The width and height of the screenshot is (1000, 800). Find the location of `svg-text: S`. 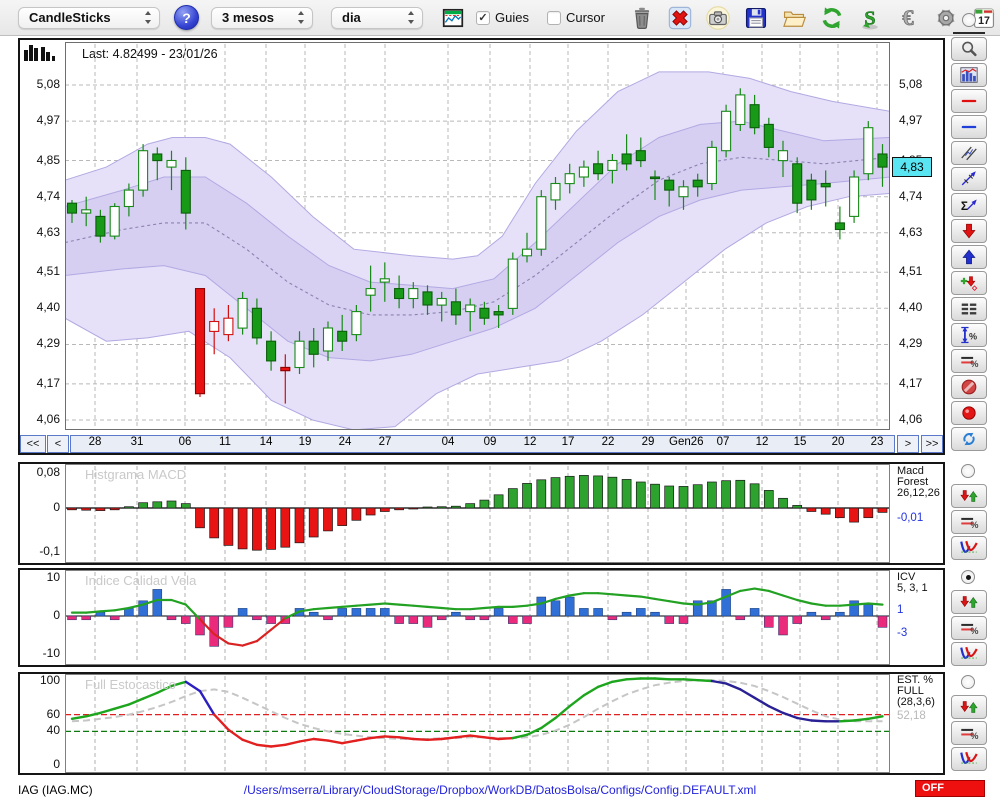

svg-text: S is located at coordinates (870, 18).